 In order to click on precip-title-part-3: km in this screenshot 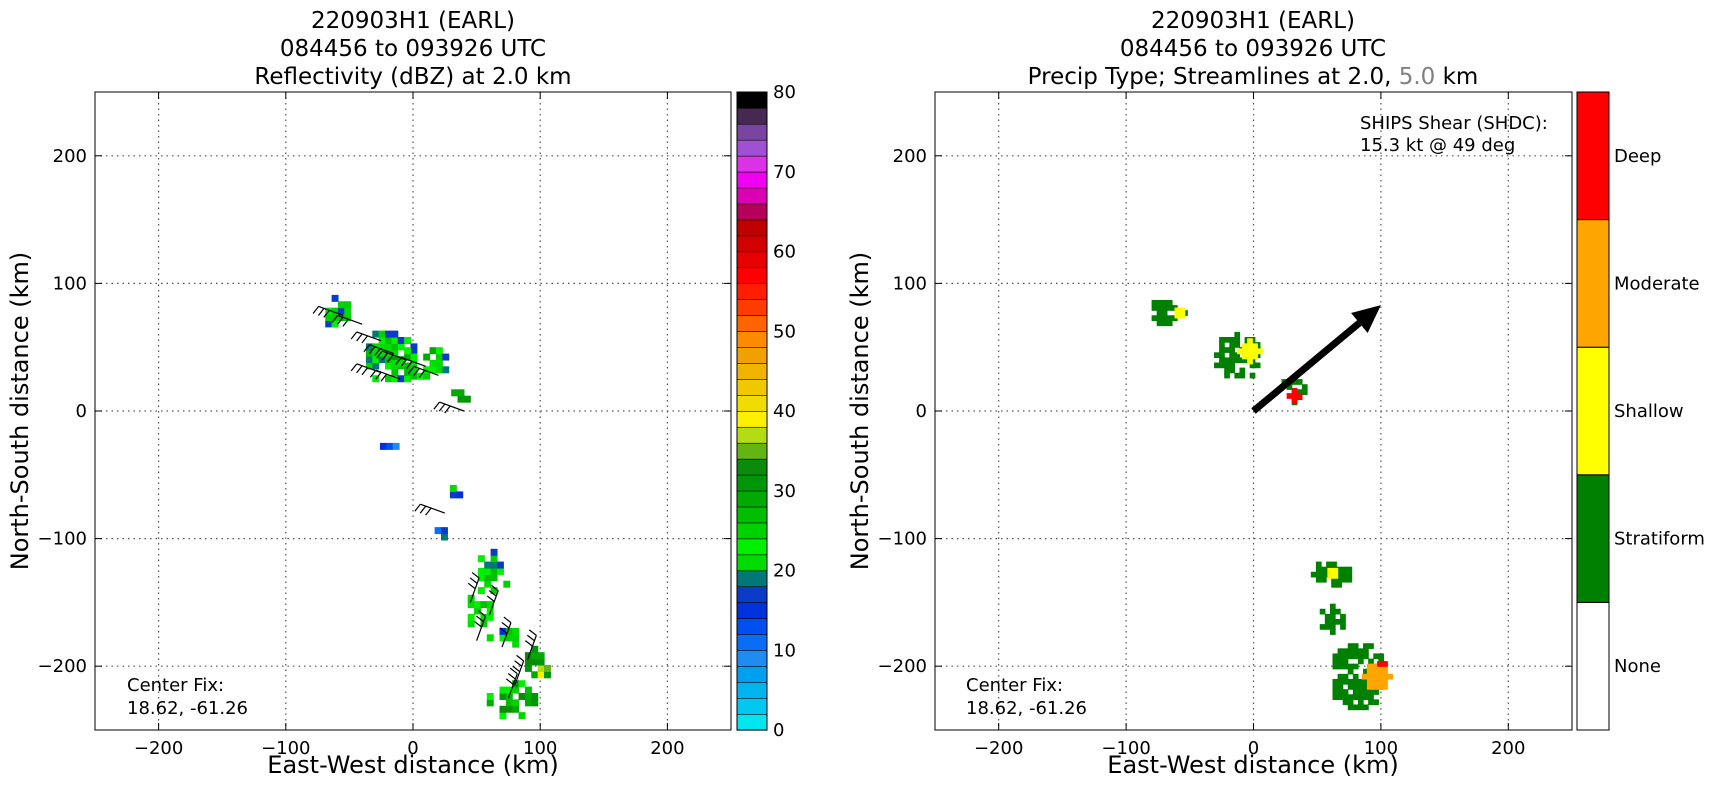, I will do `click(1456, 77)`.